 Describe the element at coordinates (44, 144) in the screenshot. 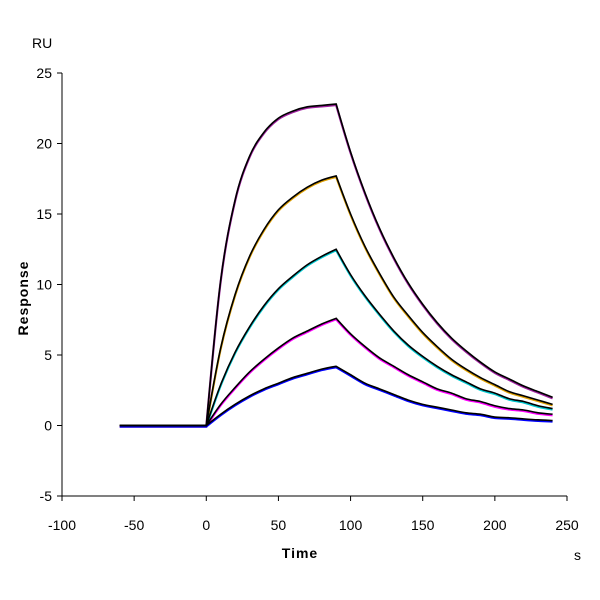

I see `y-tick-label: 20` at that location.